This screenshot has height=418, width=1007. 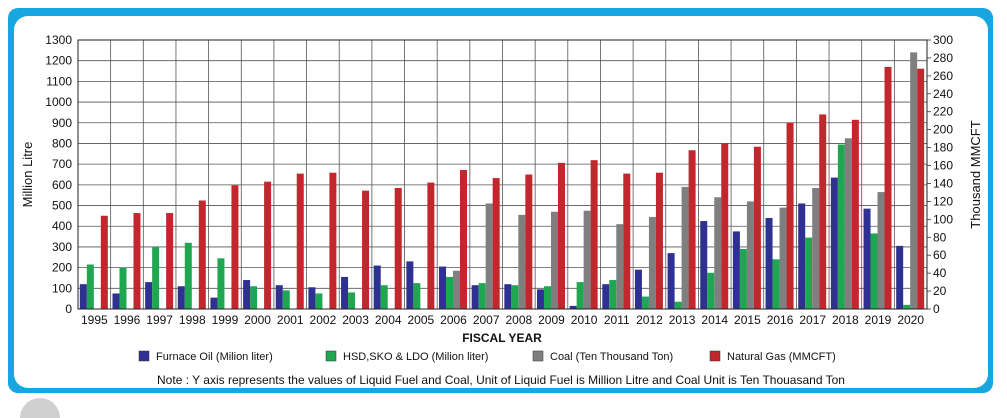 I want to click on x-tick-label: 2017, so click(x=812, y=320).